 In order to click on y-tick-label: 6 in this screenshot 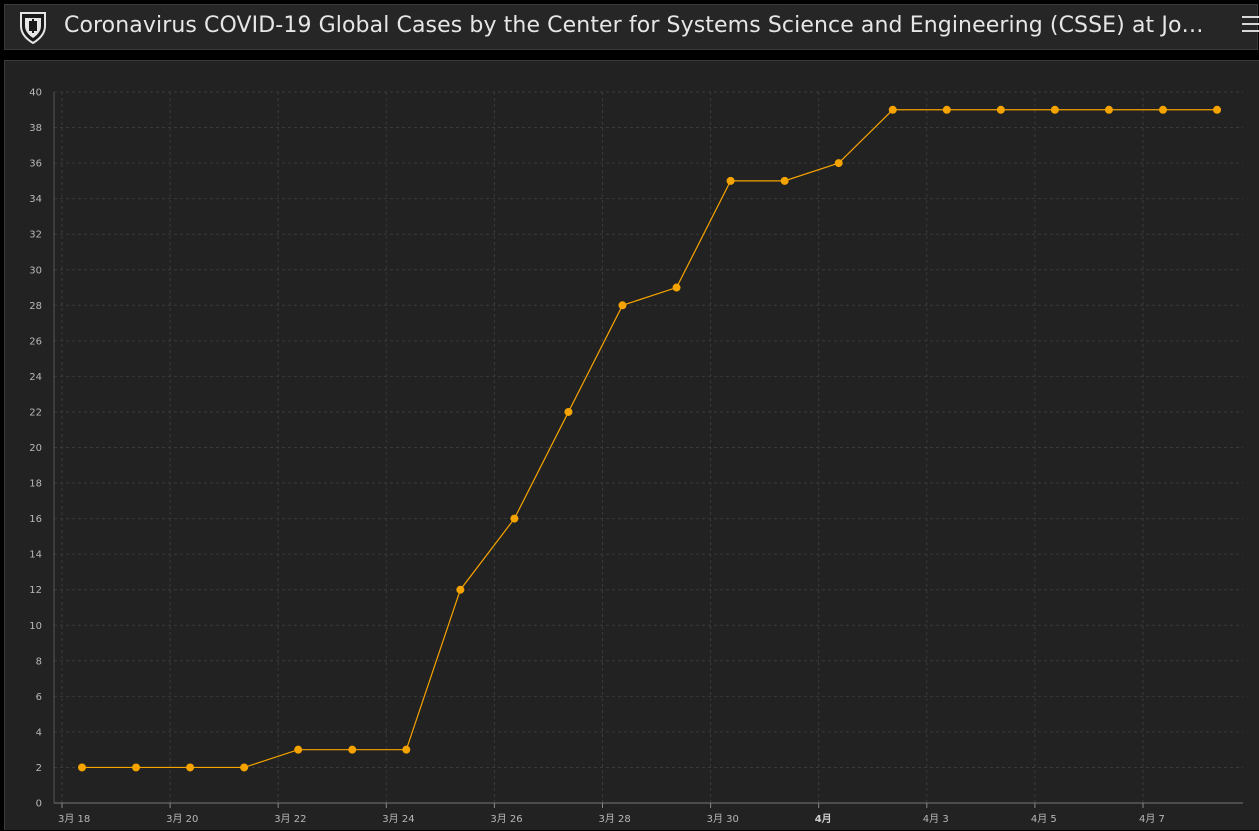, I will do `click(39, 697)`.